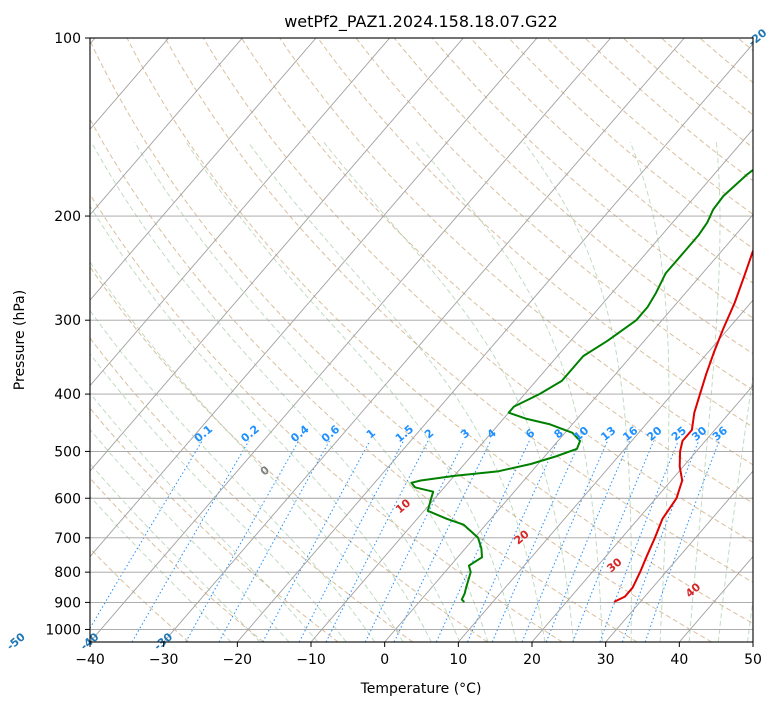  Describe the element at coordinates (238, 660) in the screenshot. I see `x-tick-label: −20` at that location.